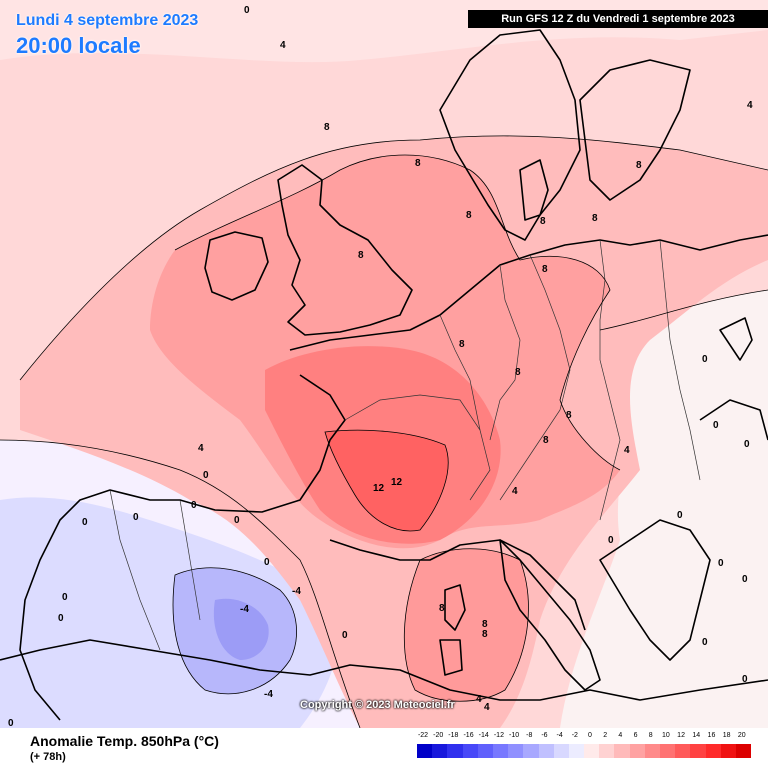 The image size is (768, 768). Describe the element at coordinates (438, 735) in the screenshot. I see `color-scale-tick: -20` at that location.